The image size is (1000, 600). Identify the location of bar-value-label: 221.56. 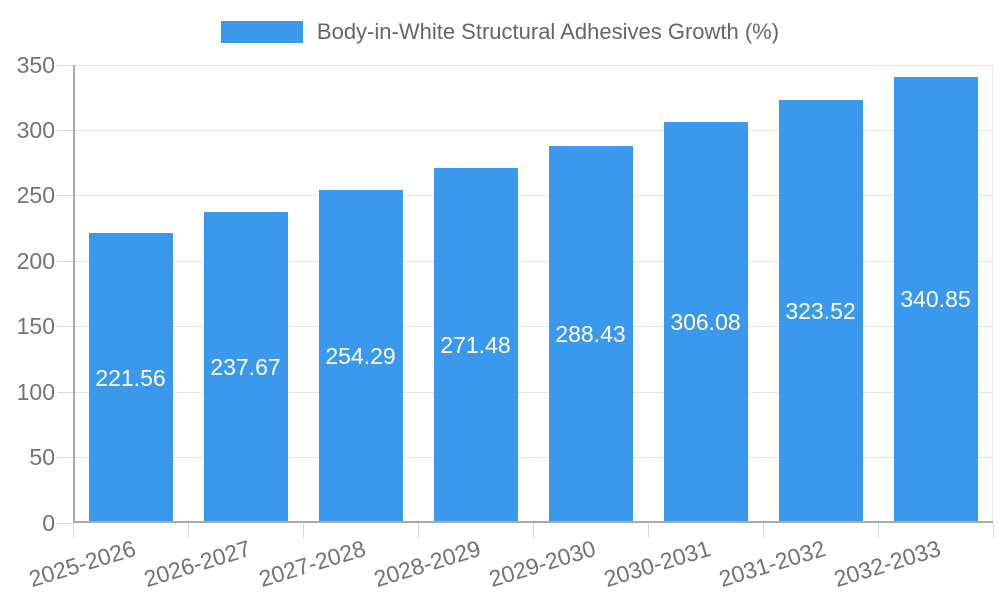
(130, 377).